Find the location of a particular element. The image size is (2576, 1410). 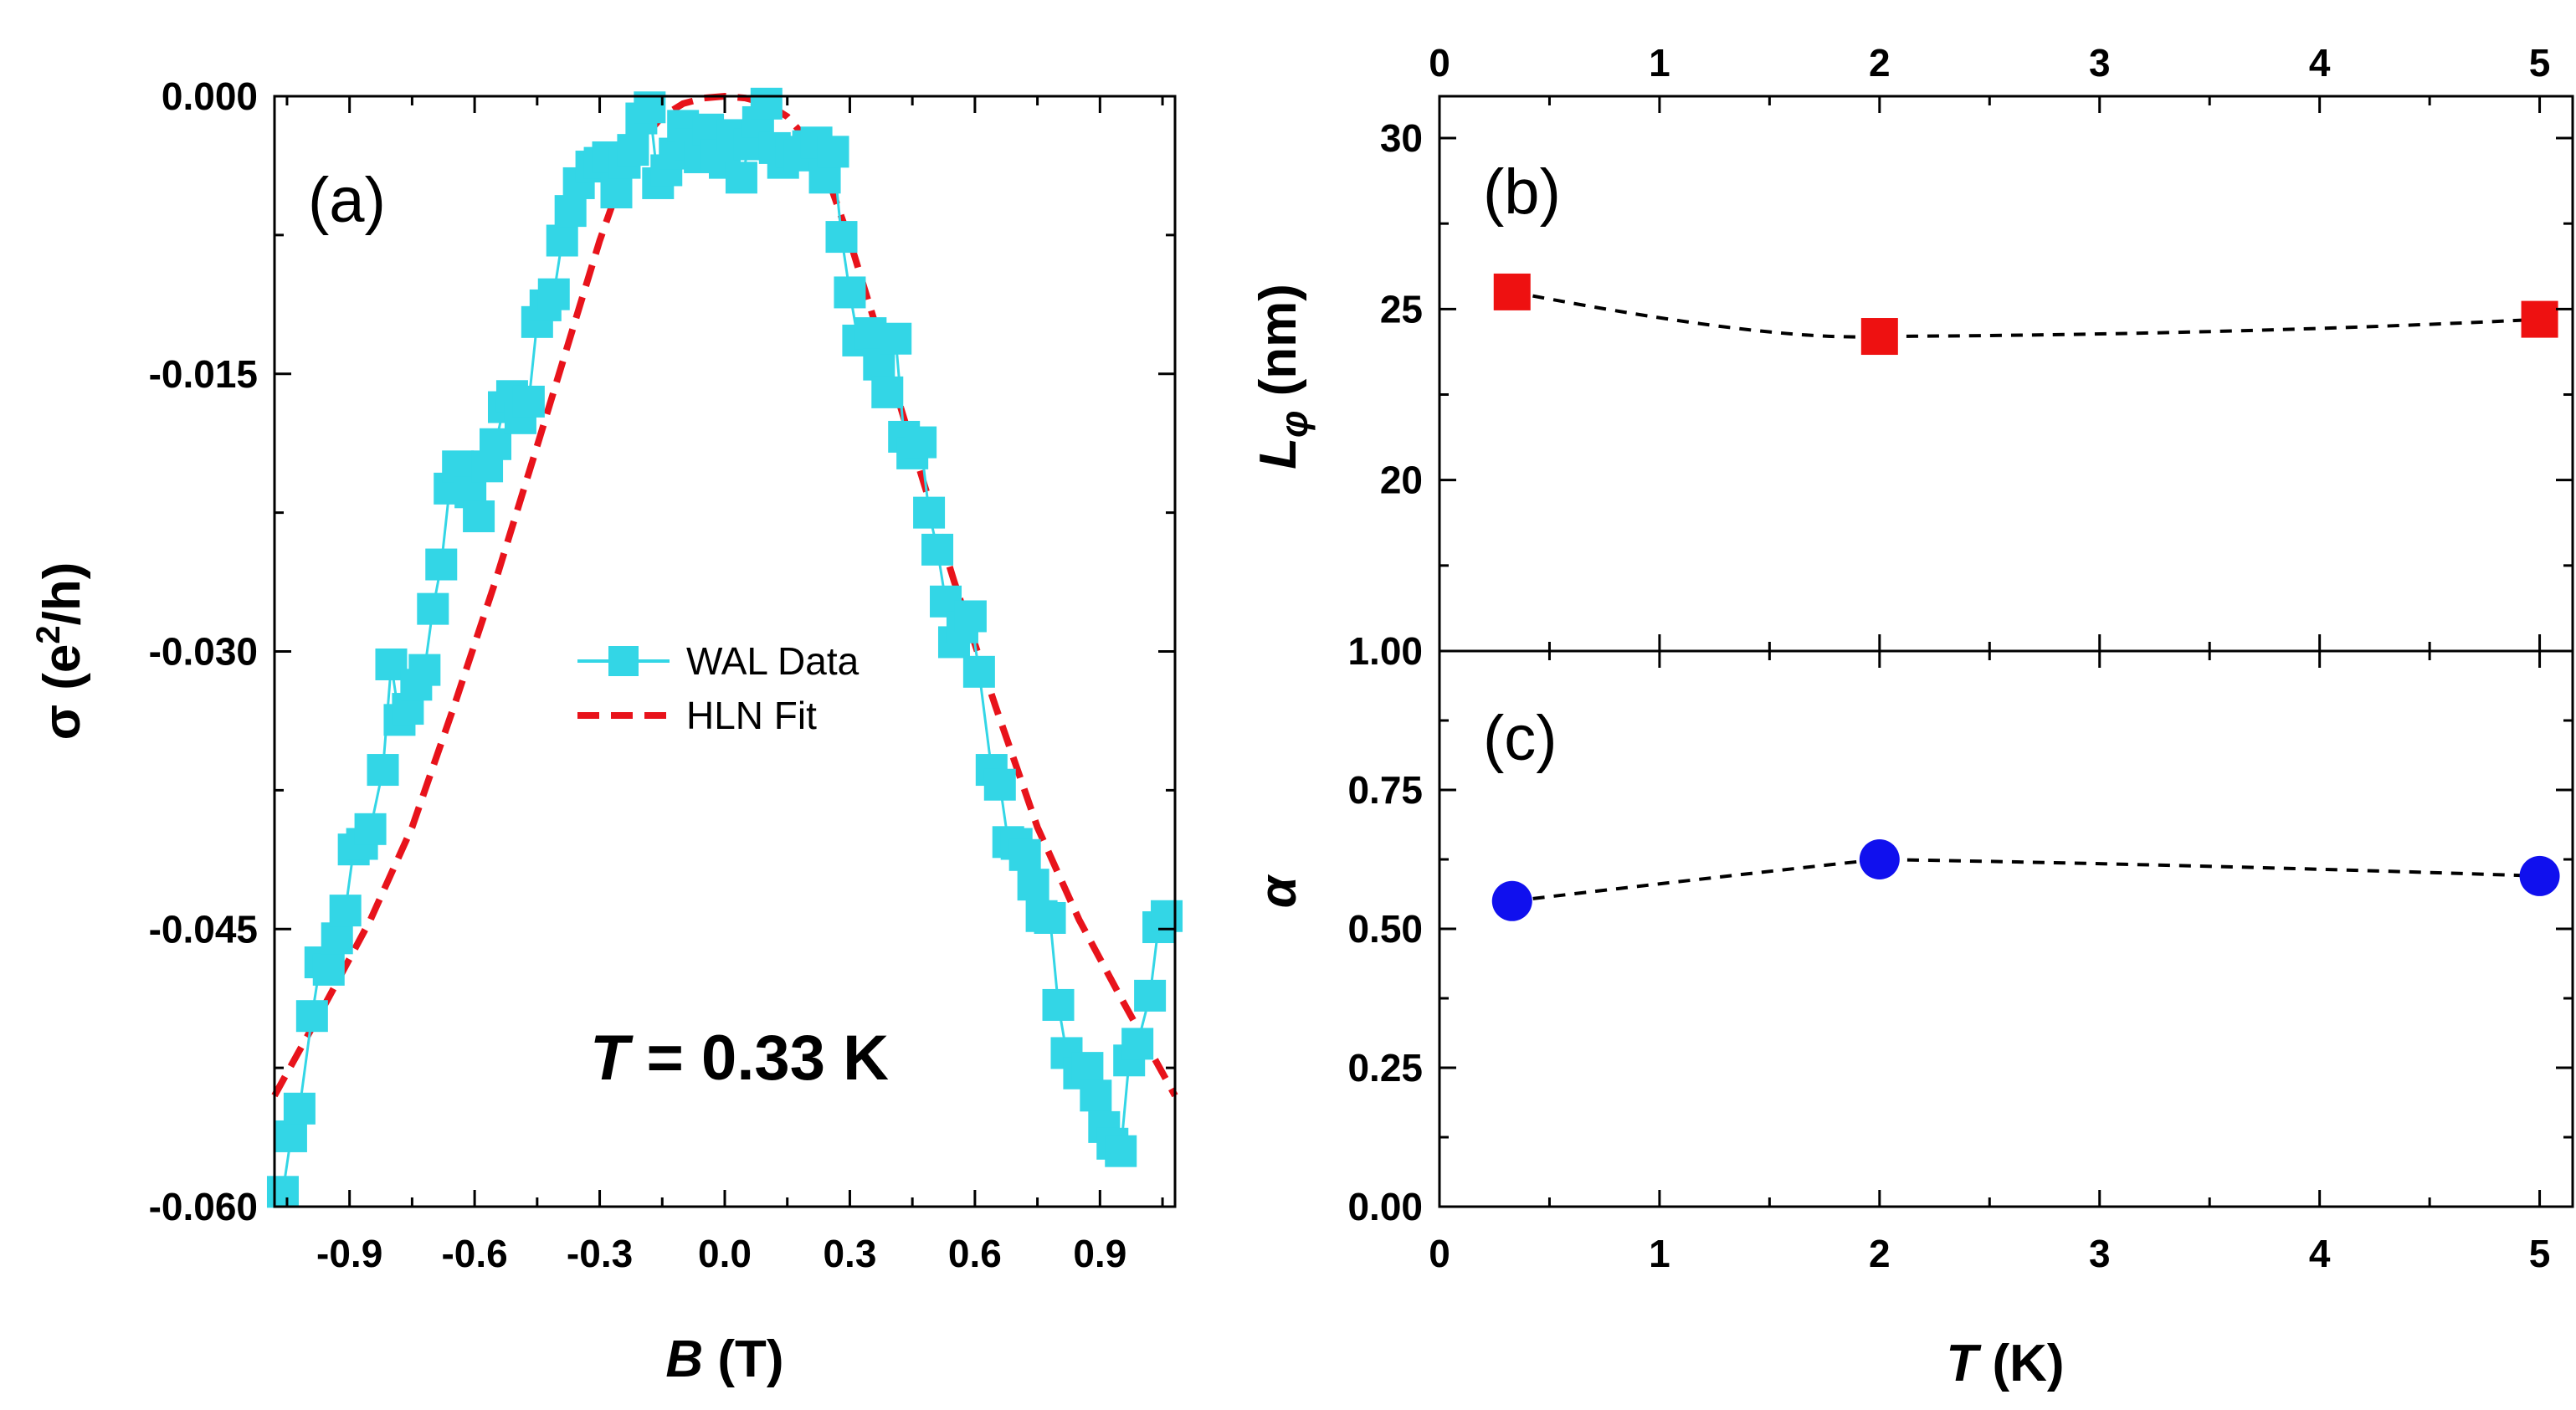

a-x-tick-label: -0.9 is located at coordinates (349, 1253).